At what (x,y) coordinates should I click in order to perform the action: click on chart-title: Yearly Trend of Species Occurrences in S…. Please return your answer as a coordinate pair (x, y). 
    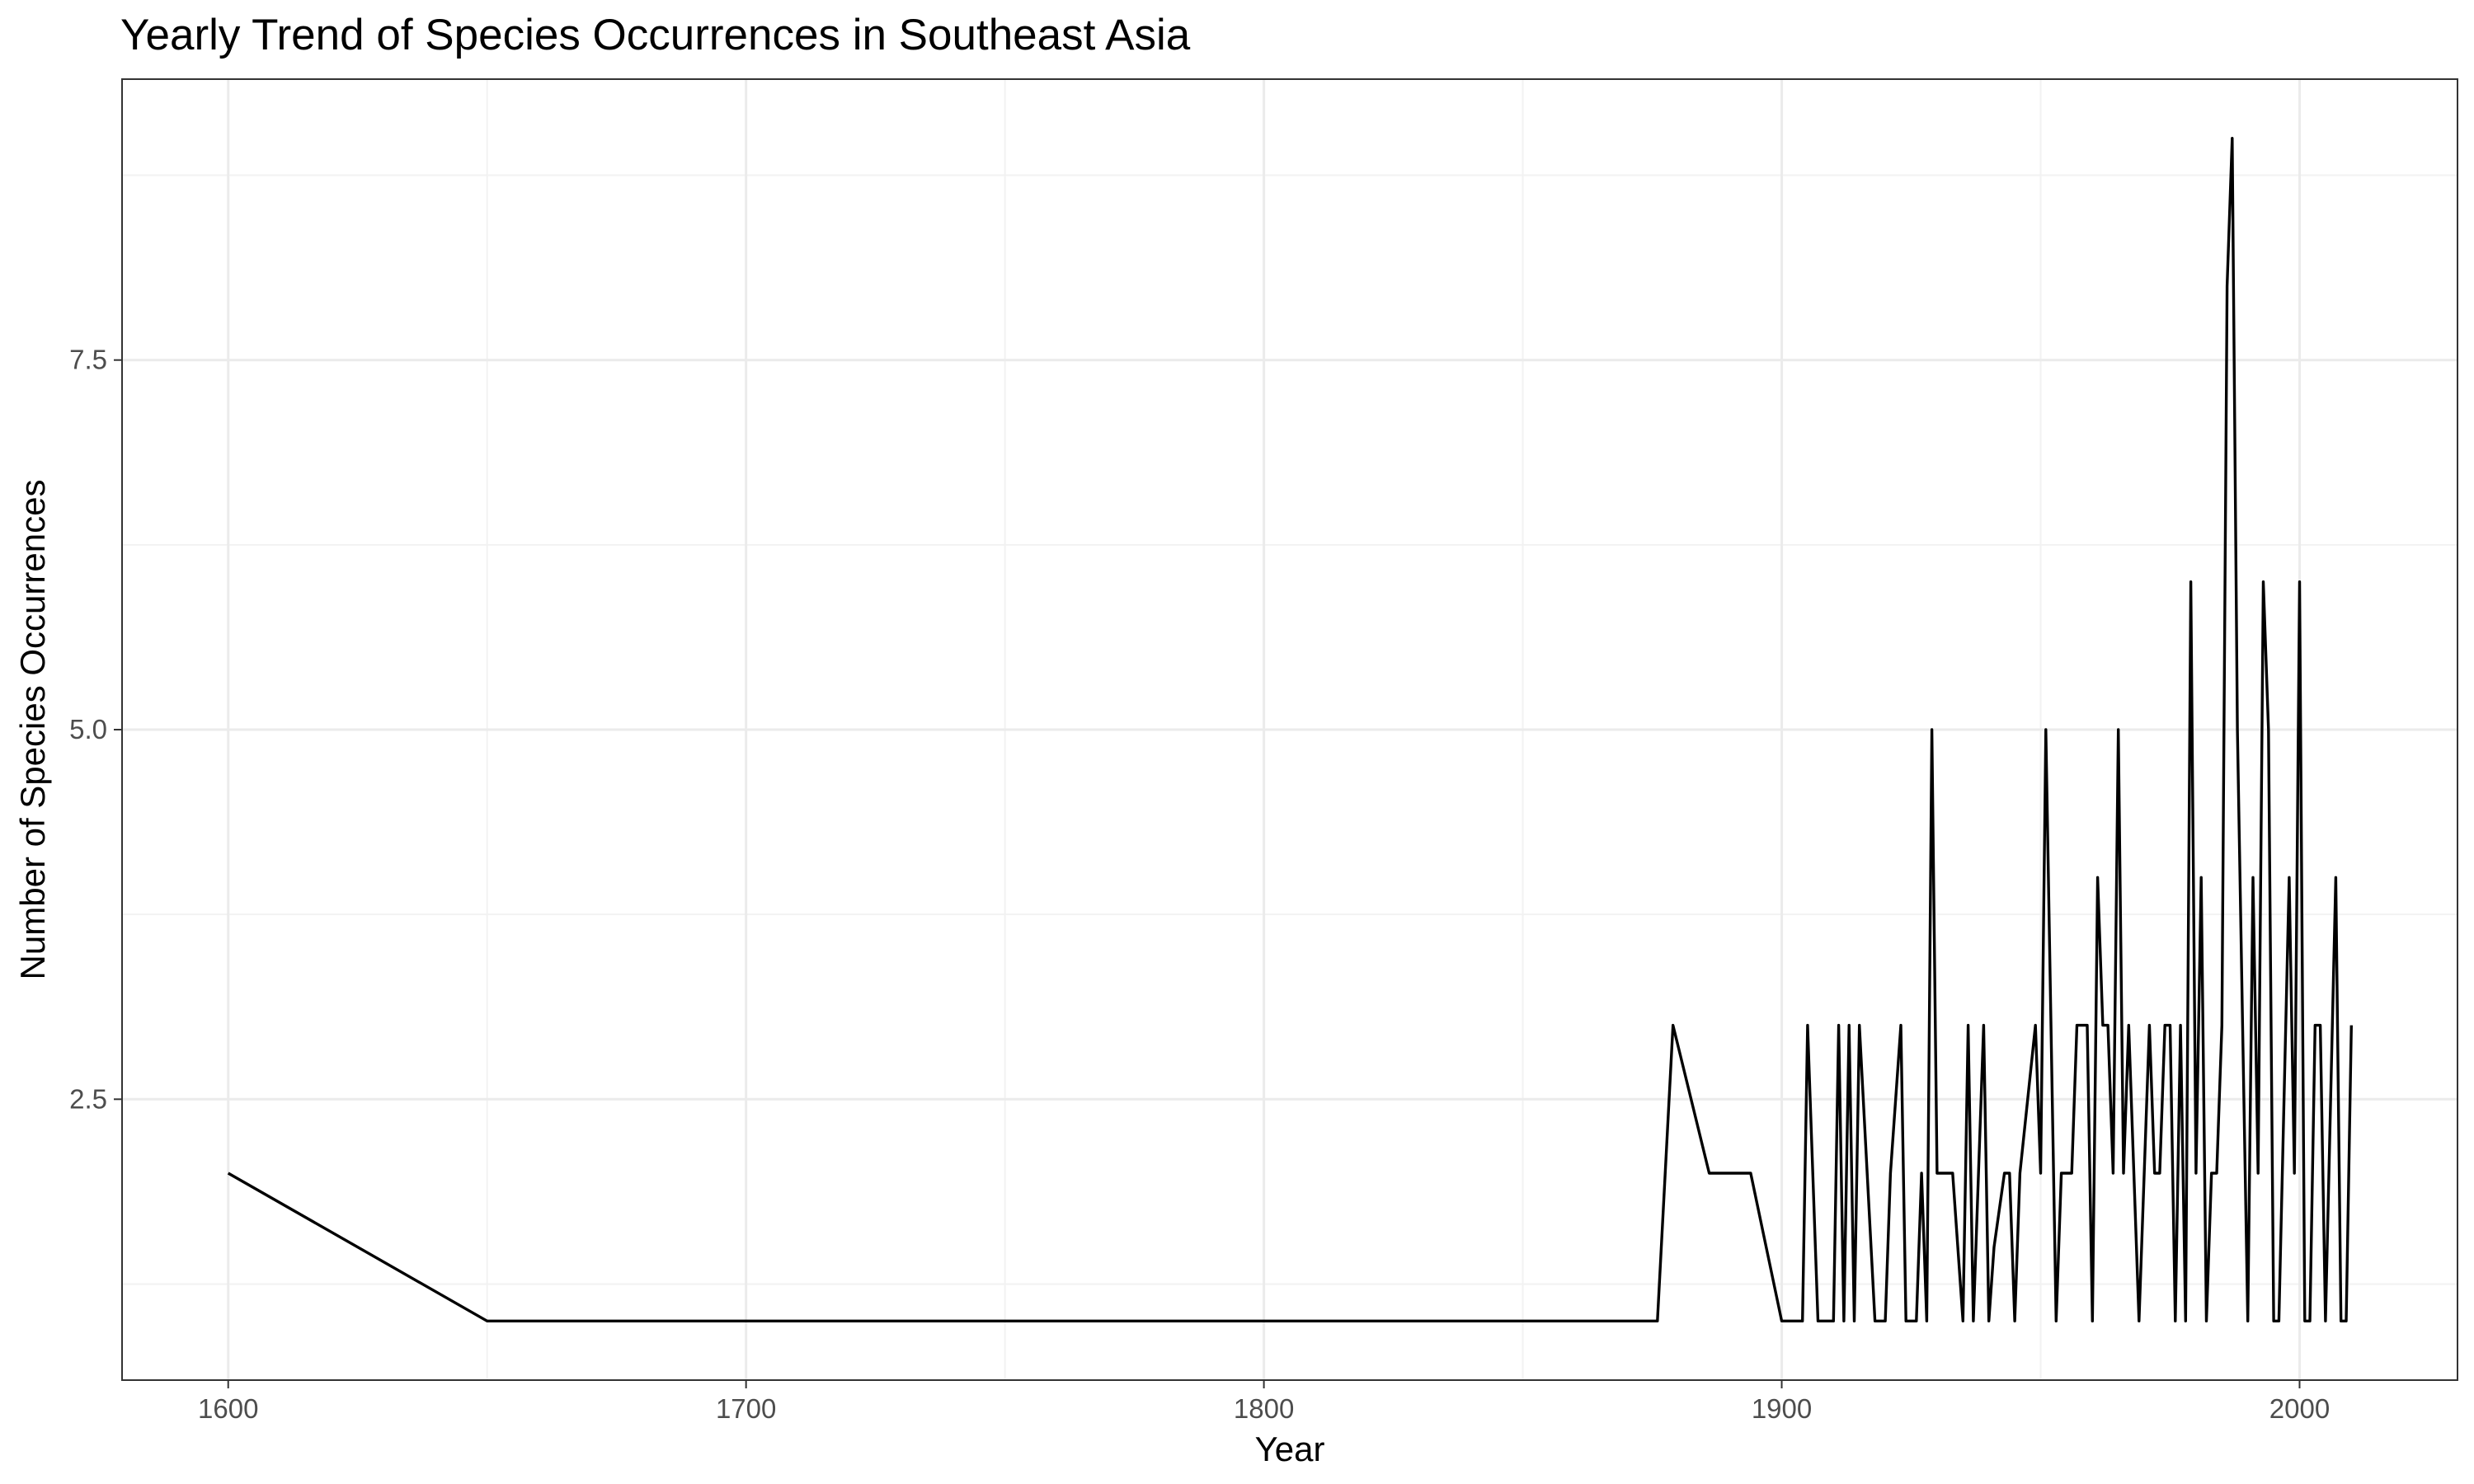
    Looking at the image, I should click on (655, 35).